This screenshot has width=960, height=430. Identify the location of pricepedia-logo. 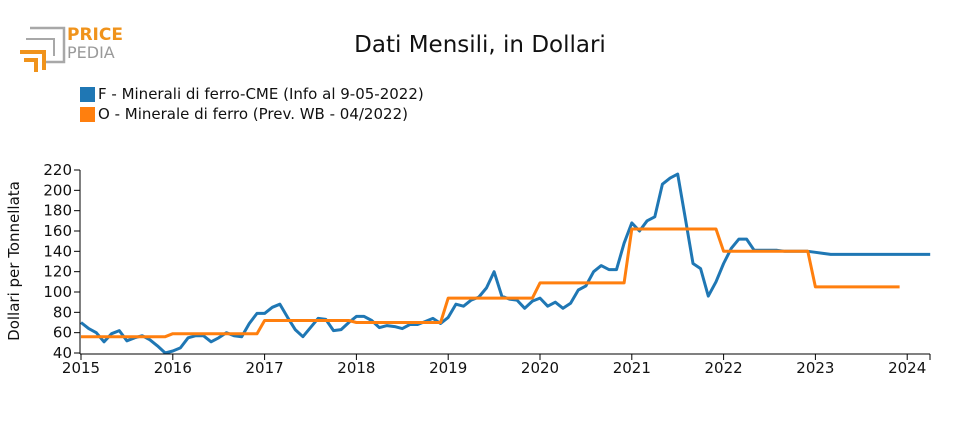
(75, 50).